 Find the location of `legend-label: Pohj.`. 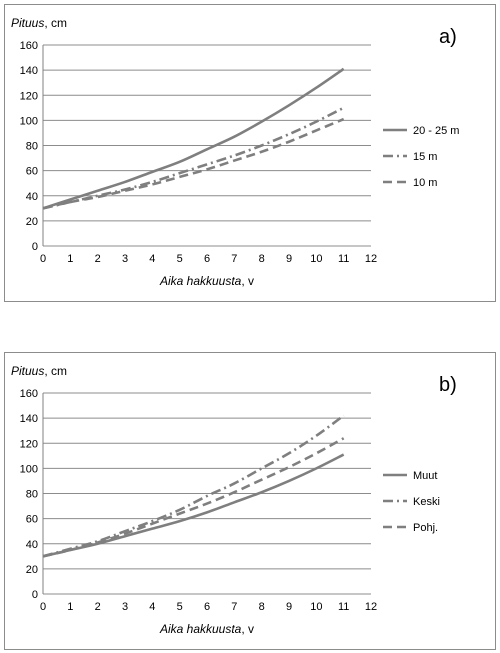

legend-label: Pohj. is located at coordinates (425, 528).